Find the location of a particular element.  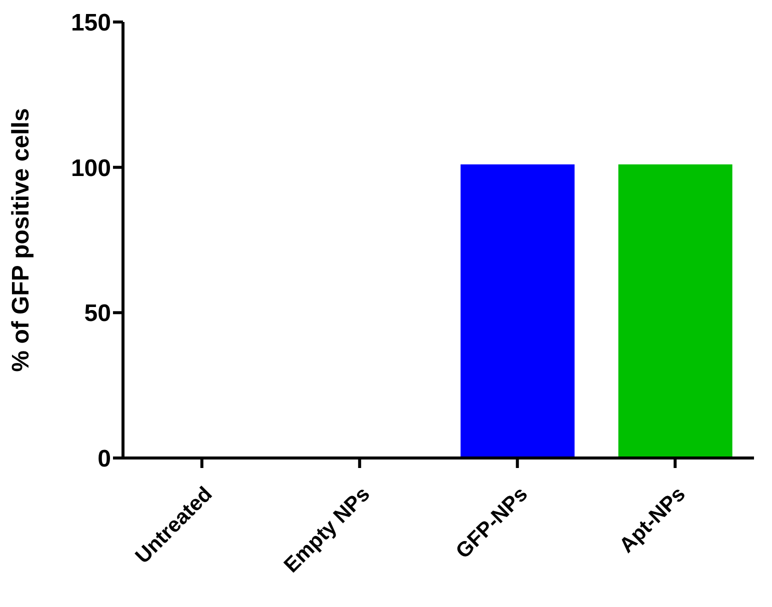

y-tick-label: 150 is located at coordinates (90, 23).